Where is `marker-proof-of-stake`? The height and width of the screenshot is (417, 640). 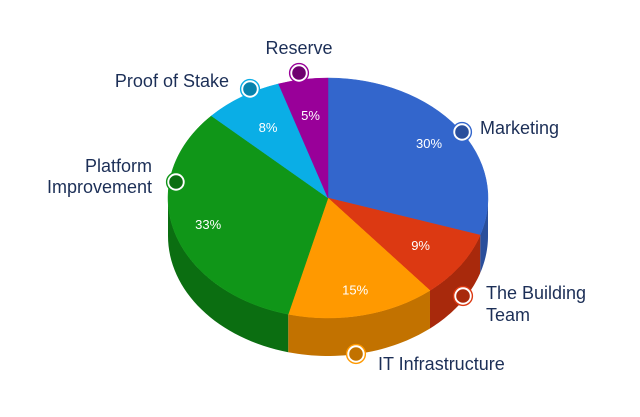
marker-proof-of-stake is located at coordinates (250, 89).